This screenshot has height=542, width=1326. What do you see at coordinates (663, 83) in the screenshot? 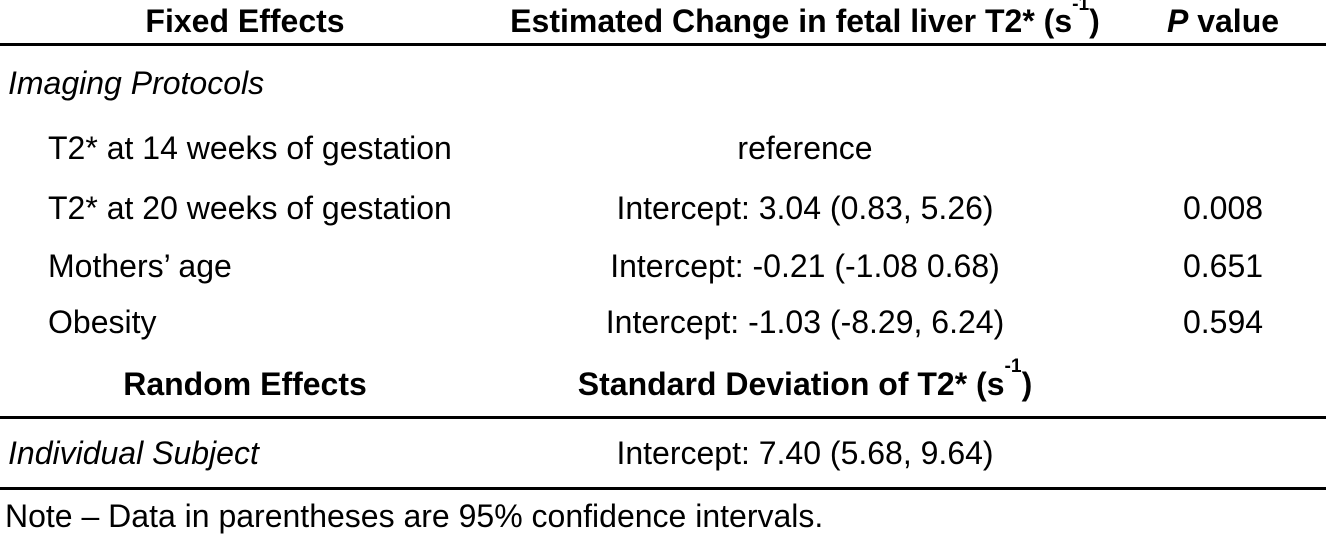
I see `group-label-row: Imaging Protocols` at bounding box center [663, 83].